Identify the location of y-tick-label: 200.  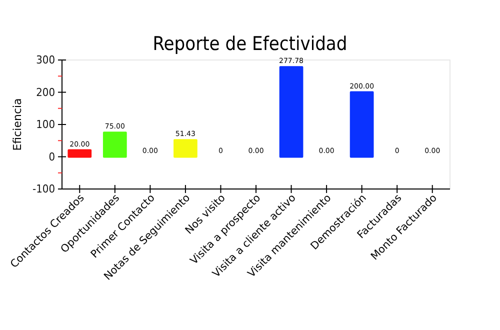
(45, 92).